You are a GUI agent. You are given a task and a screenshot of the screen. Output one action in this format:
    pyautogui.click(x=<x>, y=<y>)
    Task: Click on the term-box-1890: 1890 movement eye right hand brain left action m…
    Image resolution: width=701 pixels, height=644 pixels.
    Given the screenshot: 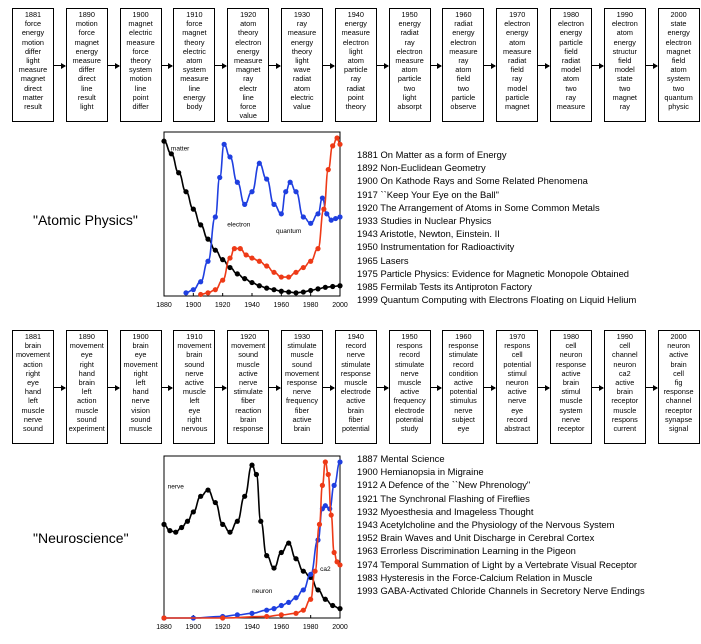 What is the action you would take?
    pyautogui.click(x=86, y=387)
    